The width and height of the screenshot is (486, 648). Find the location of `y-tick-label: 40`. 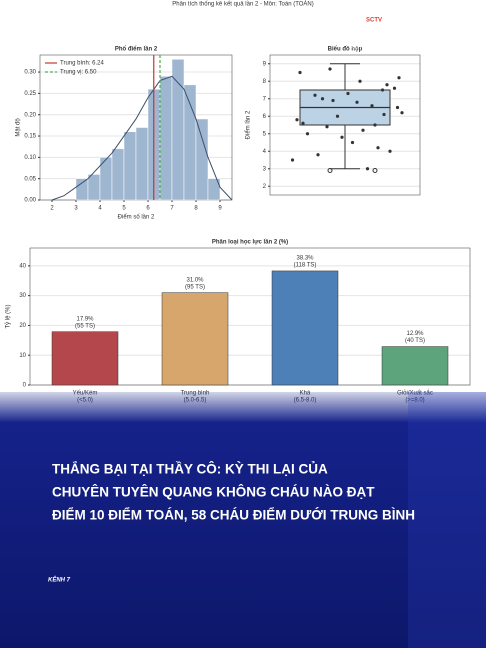

y-tick-label: 40 is located at coordinates (22, 266).